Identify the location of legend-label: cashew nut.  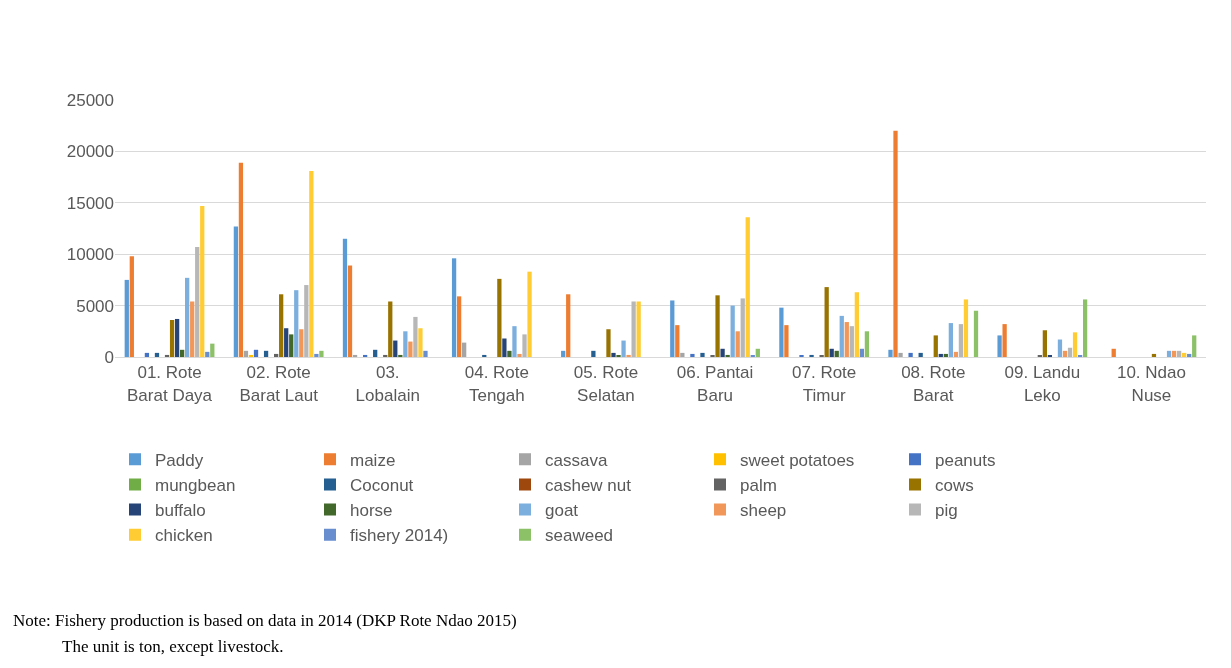
(588, 486).